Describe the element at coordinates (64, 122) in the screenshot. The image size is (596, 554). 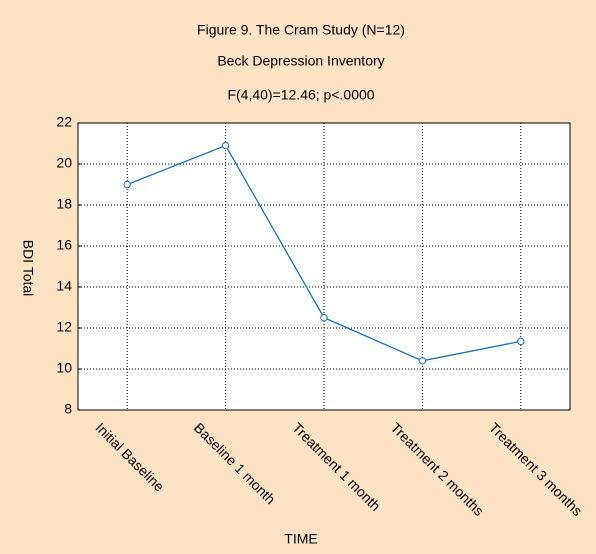
I see `y-tick-label: 22` at that location.